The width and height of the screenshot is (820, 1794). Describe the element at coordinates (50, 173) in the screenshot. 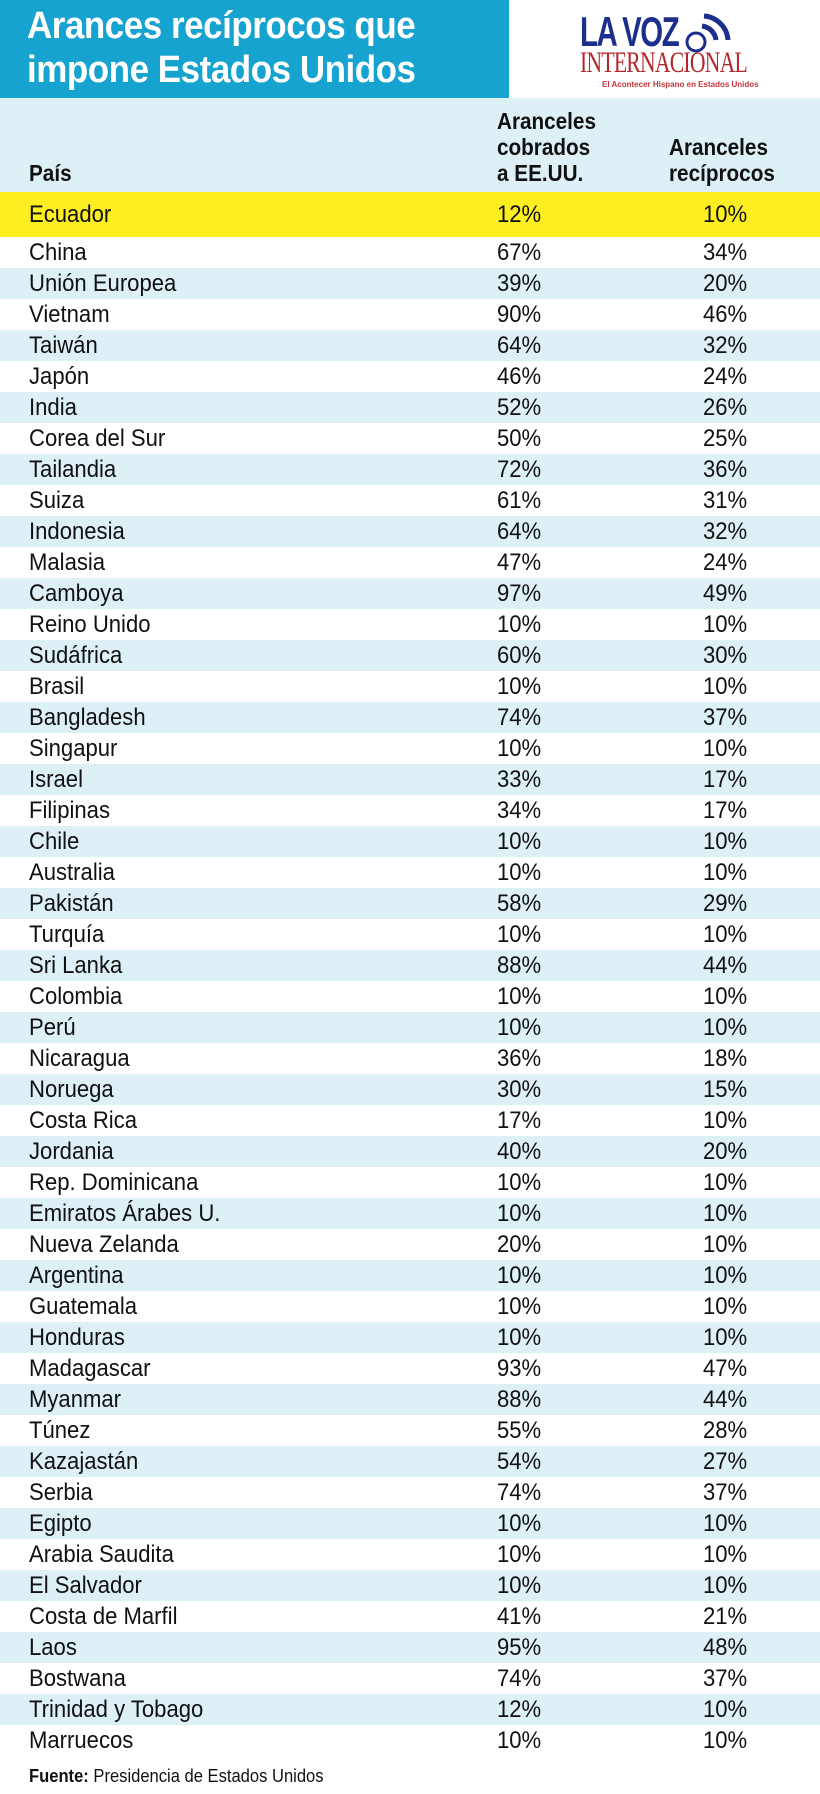

I see `header-country: País` at that location.